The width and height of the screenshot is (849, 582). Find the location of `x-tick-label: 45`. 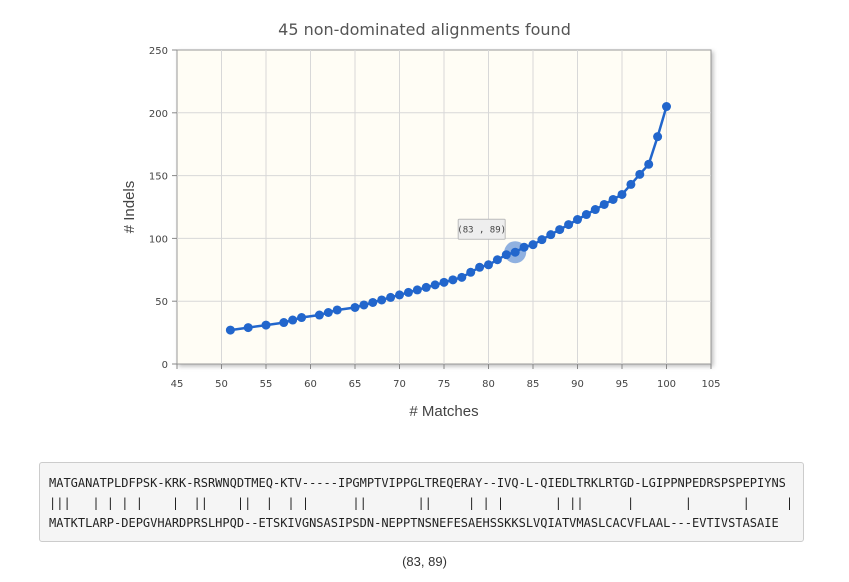

x-tick-label: 45 is located at coordinates (177, 384).